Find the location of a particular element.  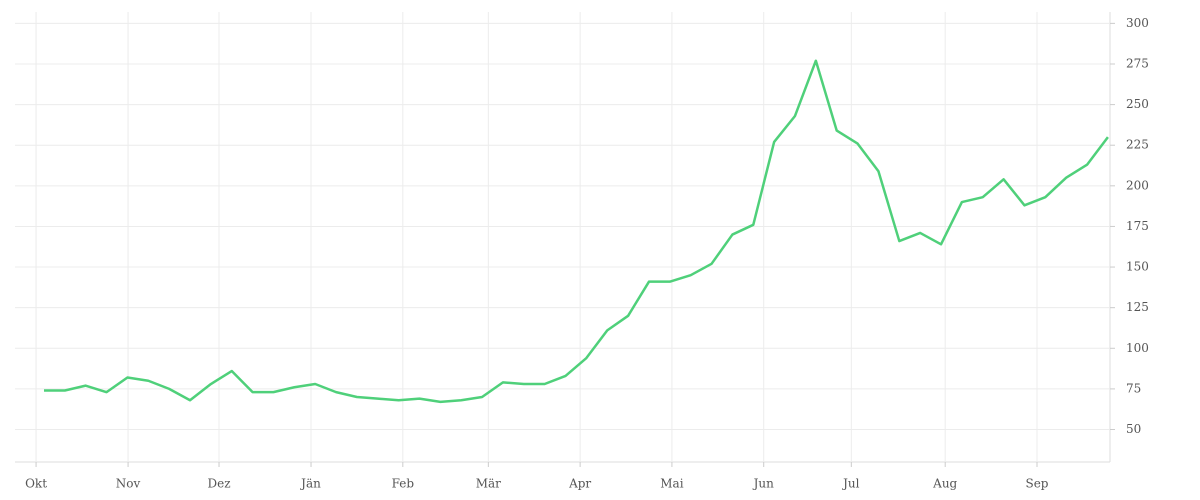

x-tick-label: Mär is located at coordinates (488, 484).